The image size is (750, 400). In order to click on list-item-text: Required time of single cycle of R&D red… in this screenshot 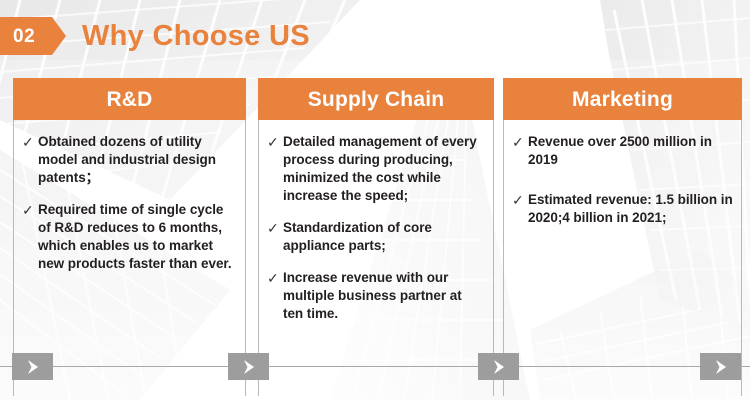, I will do `click(135, 236)`.